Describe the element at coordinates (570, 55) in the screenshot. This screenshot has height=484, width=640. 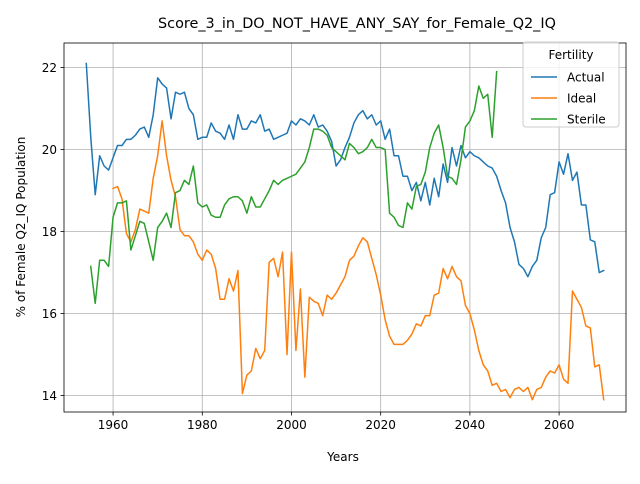
I see `legend-title: Fertility` at that location.